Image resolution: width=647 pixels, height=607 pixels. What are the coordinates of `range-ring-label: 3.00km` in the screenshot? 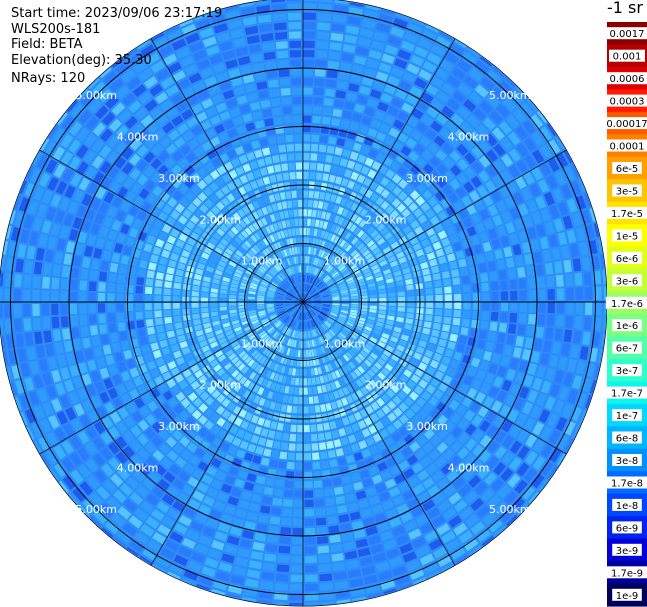 It's located at (179, 178).